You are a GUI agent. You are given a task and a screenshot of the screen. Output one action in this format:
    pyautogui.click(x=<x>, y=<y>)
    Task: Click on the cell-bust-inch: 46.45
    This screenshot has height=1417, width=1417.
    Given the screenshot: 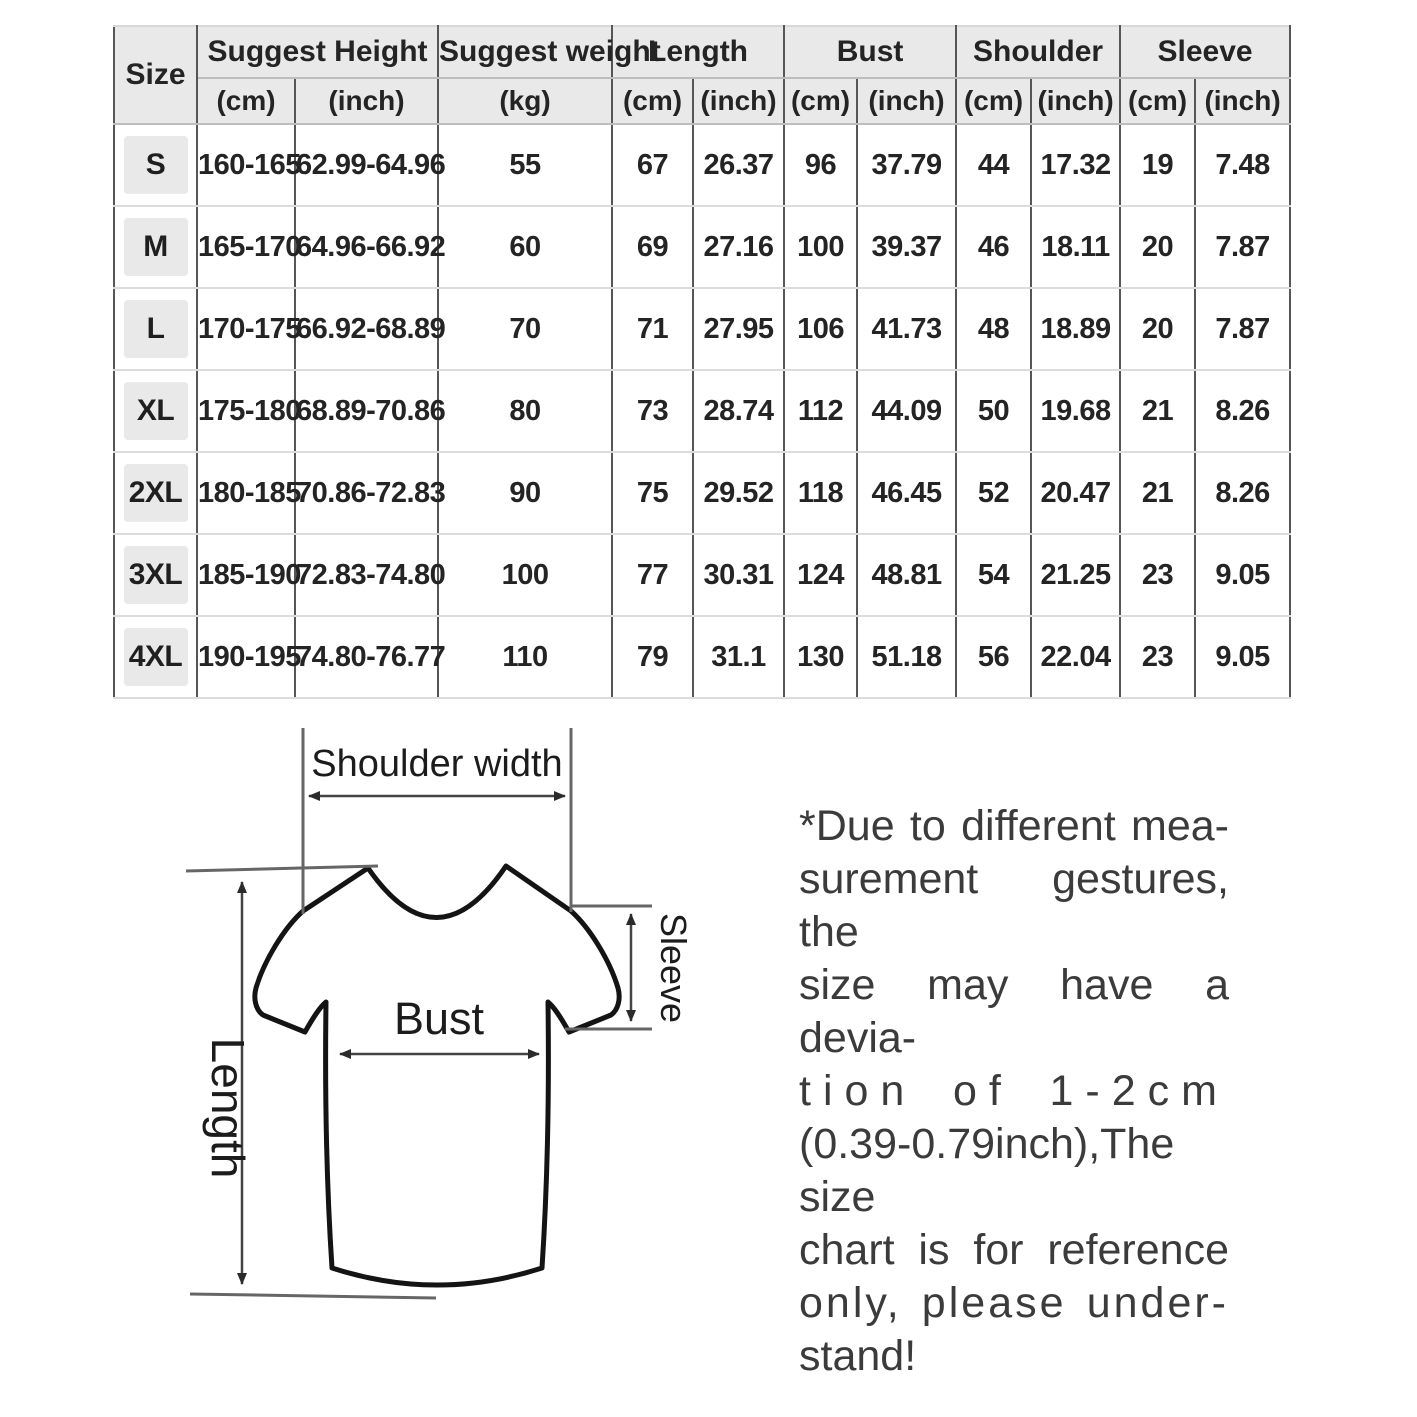 What is the action you would take?
    pyautogui.click(x=907, y=493)
    